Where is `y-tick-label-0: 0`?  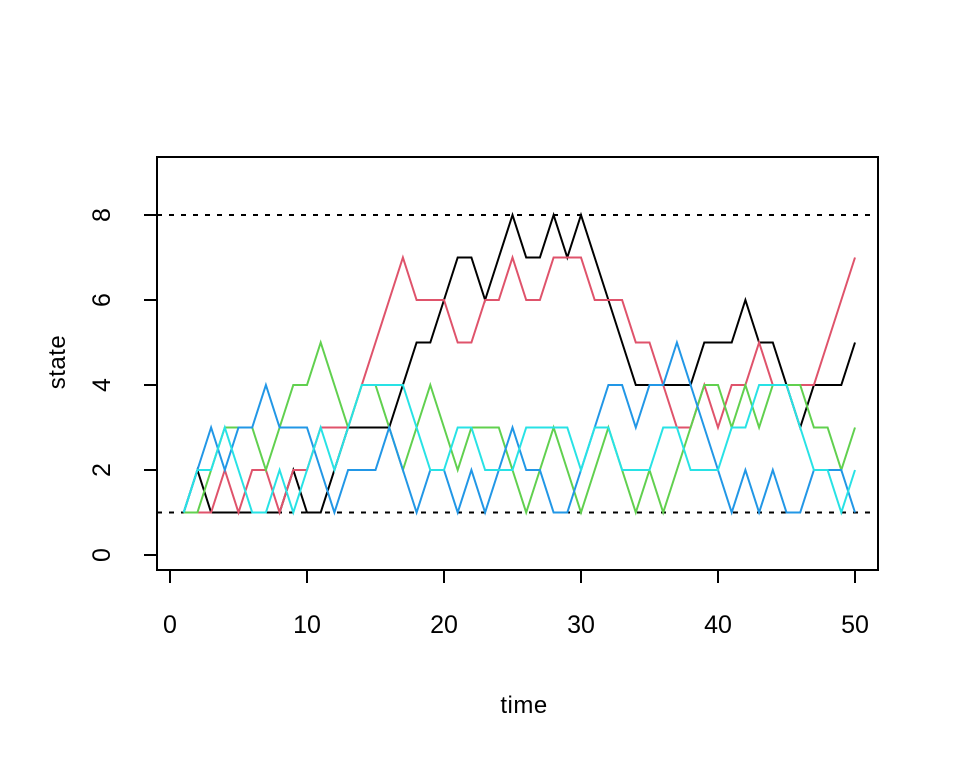
y-tick-label-0: 0 is located at coordinates (102, 555).